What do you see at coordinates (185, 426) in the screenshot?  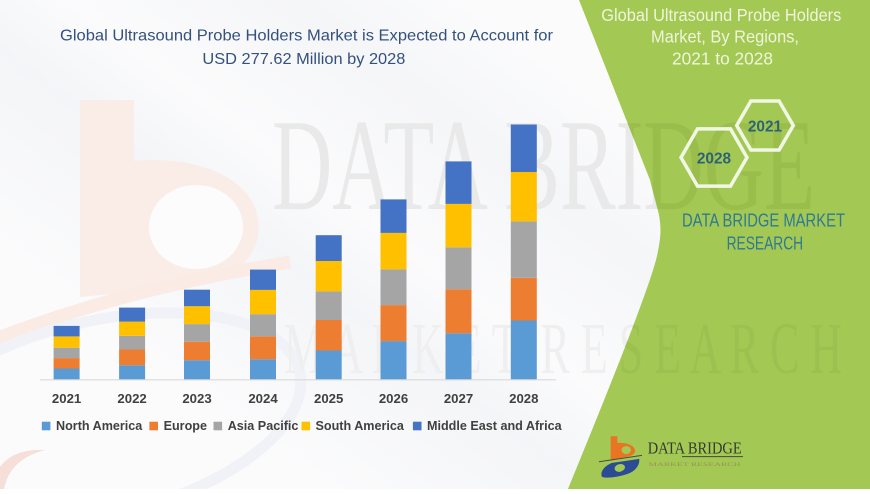 I see `svg-text: Europe` at bounding box center [185, 426].